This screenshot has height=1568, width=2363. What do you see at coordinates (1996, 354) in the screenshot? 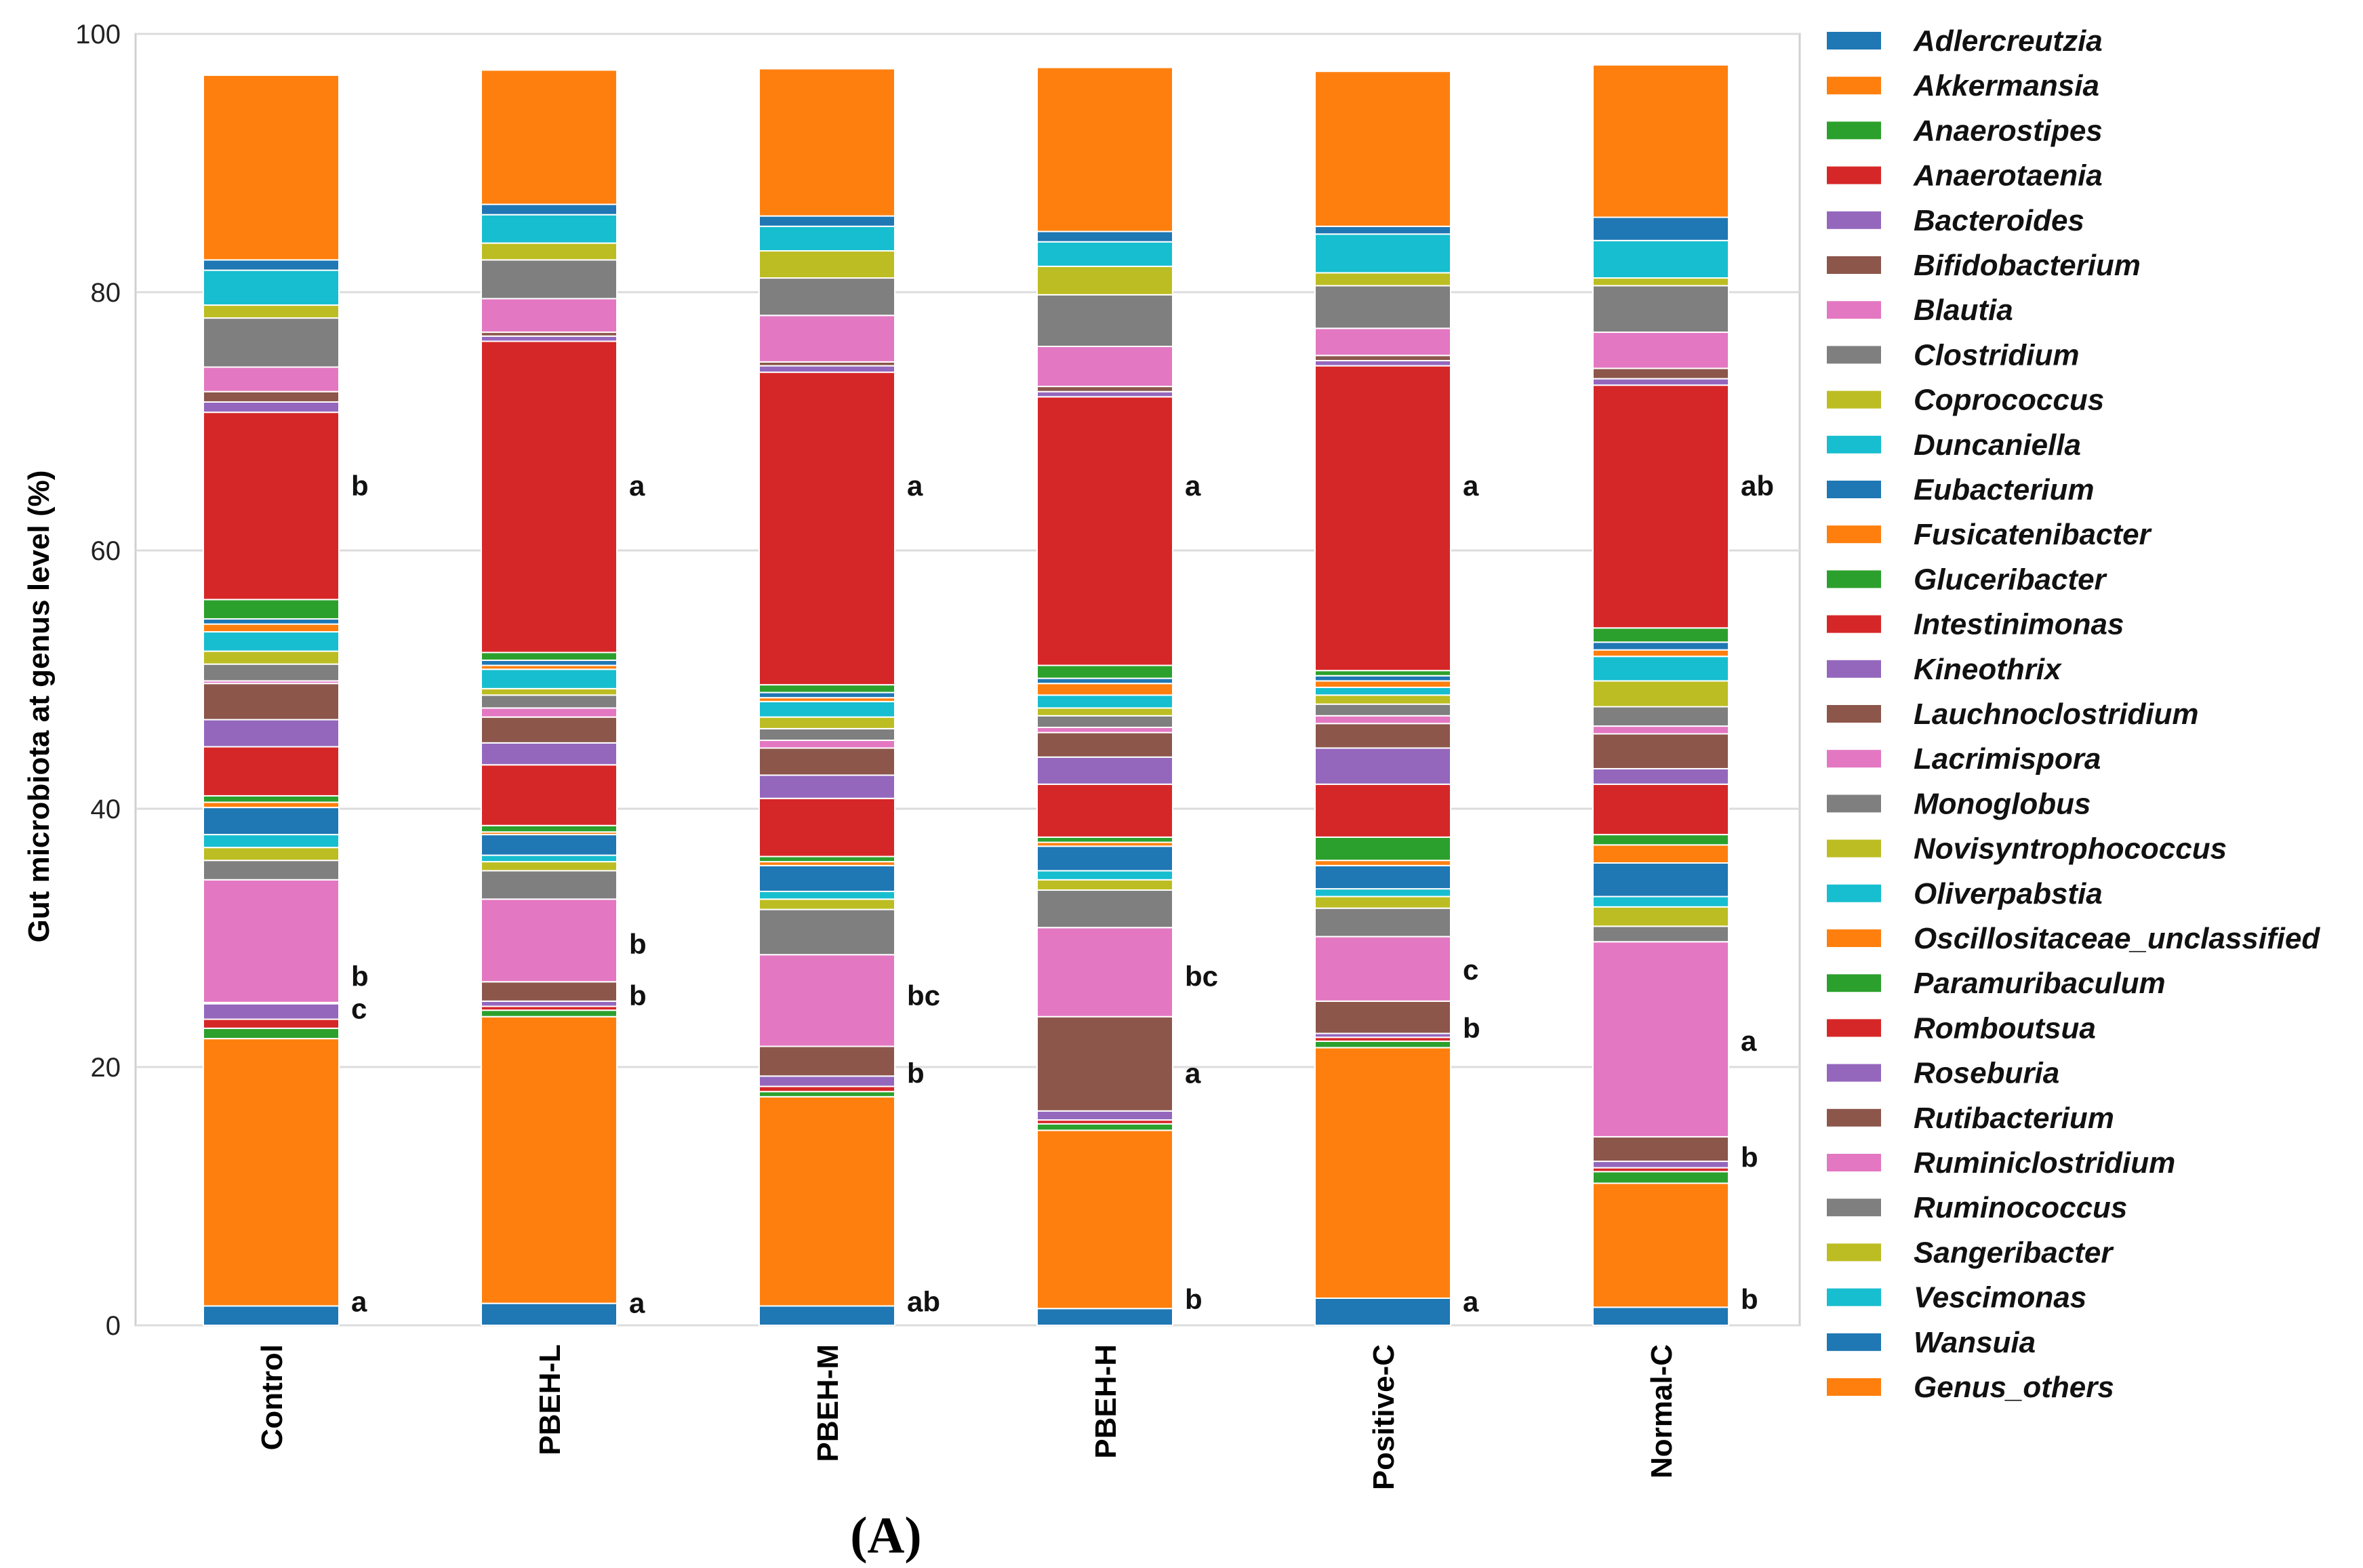
I see `legend-label: Clostridium` at bounding box center [1996, 354].